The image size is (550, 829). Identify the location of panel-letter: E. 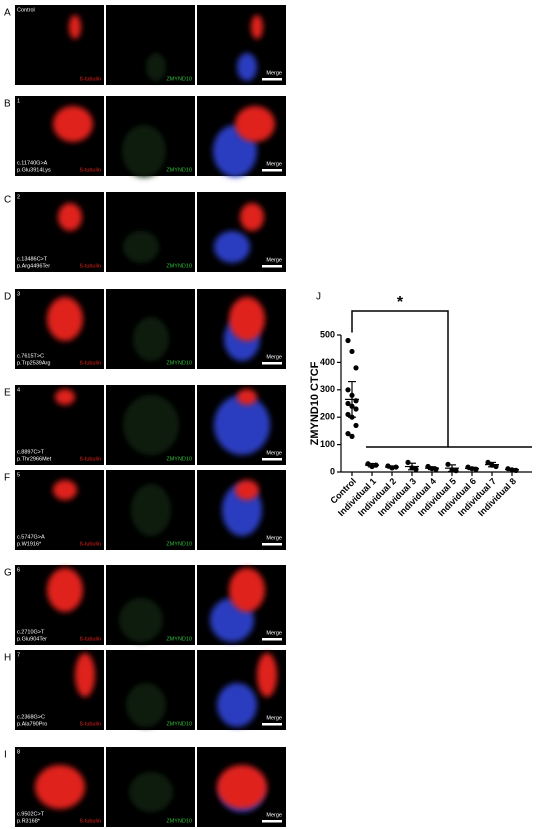
(7, 393).